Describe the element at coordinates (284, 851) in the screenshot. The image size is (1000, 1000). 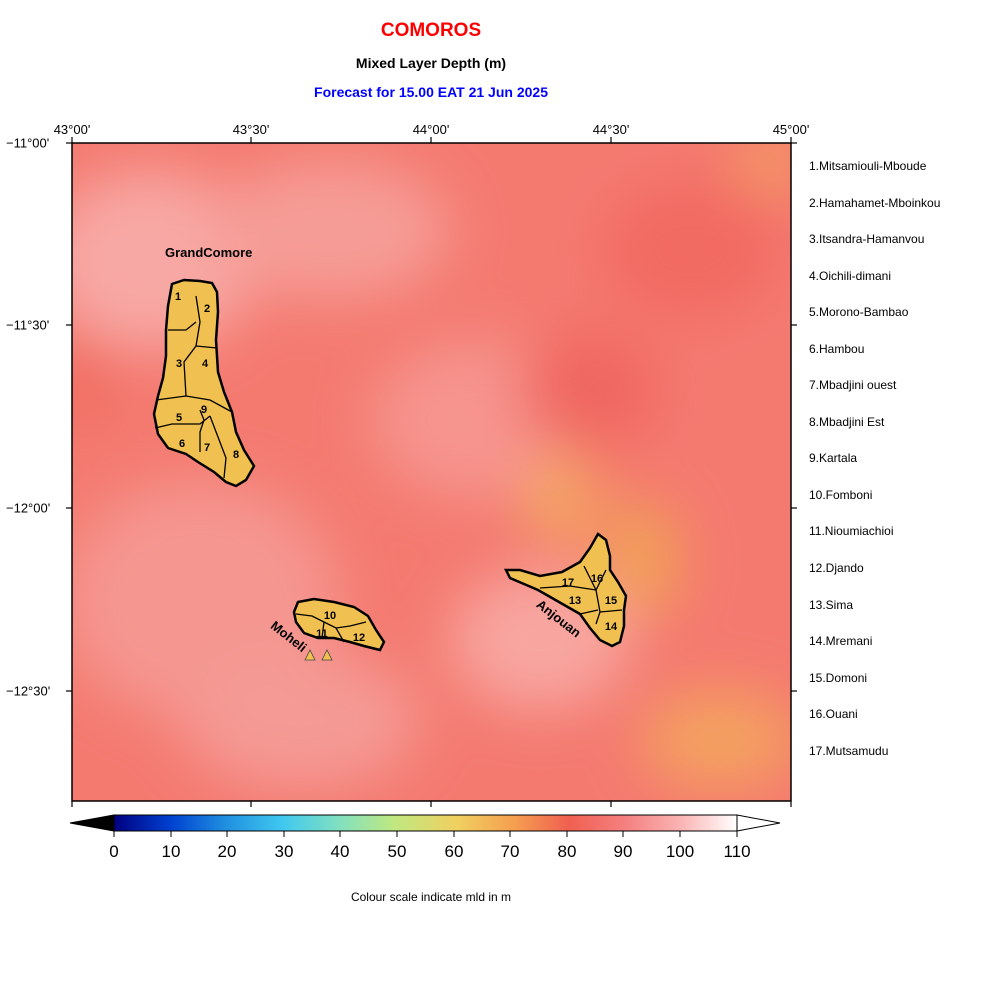
I see `colorbar-tick-label: 30` at that location.